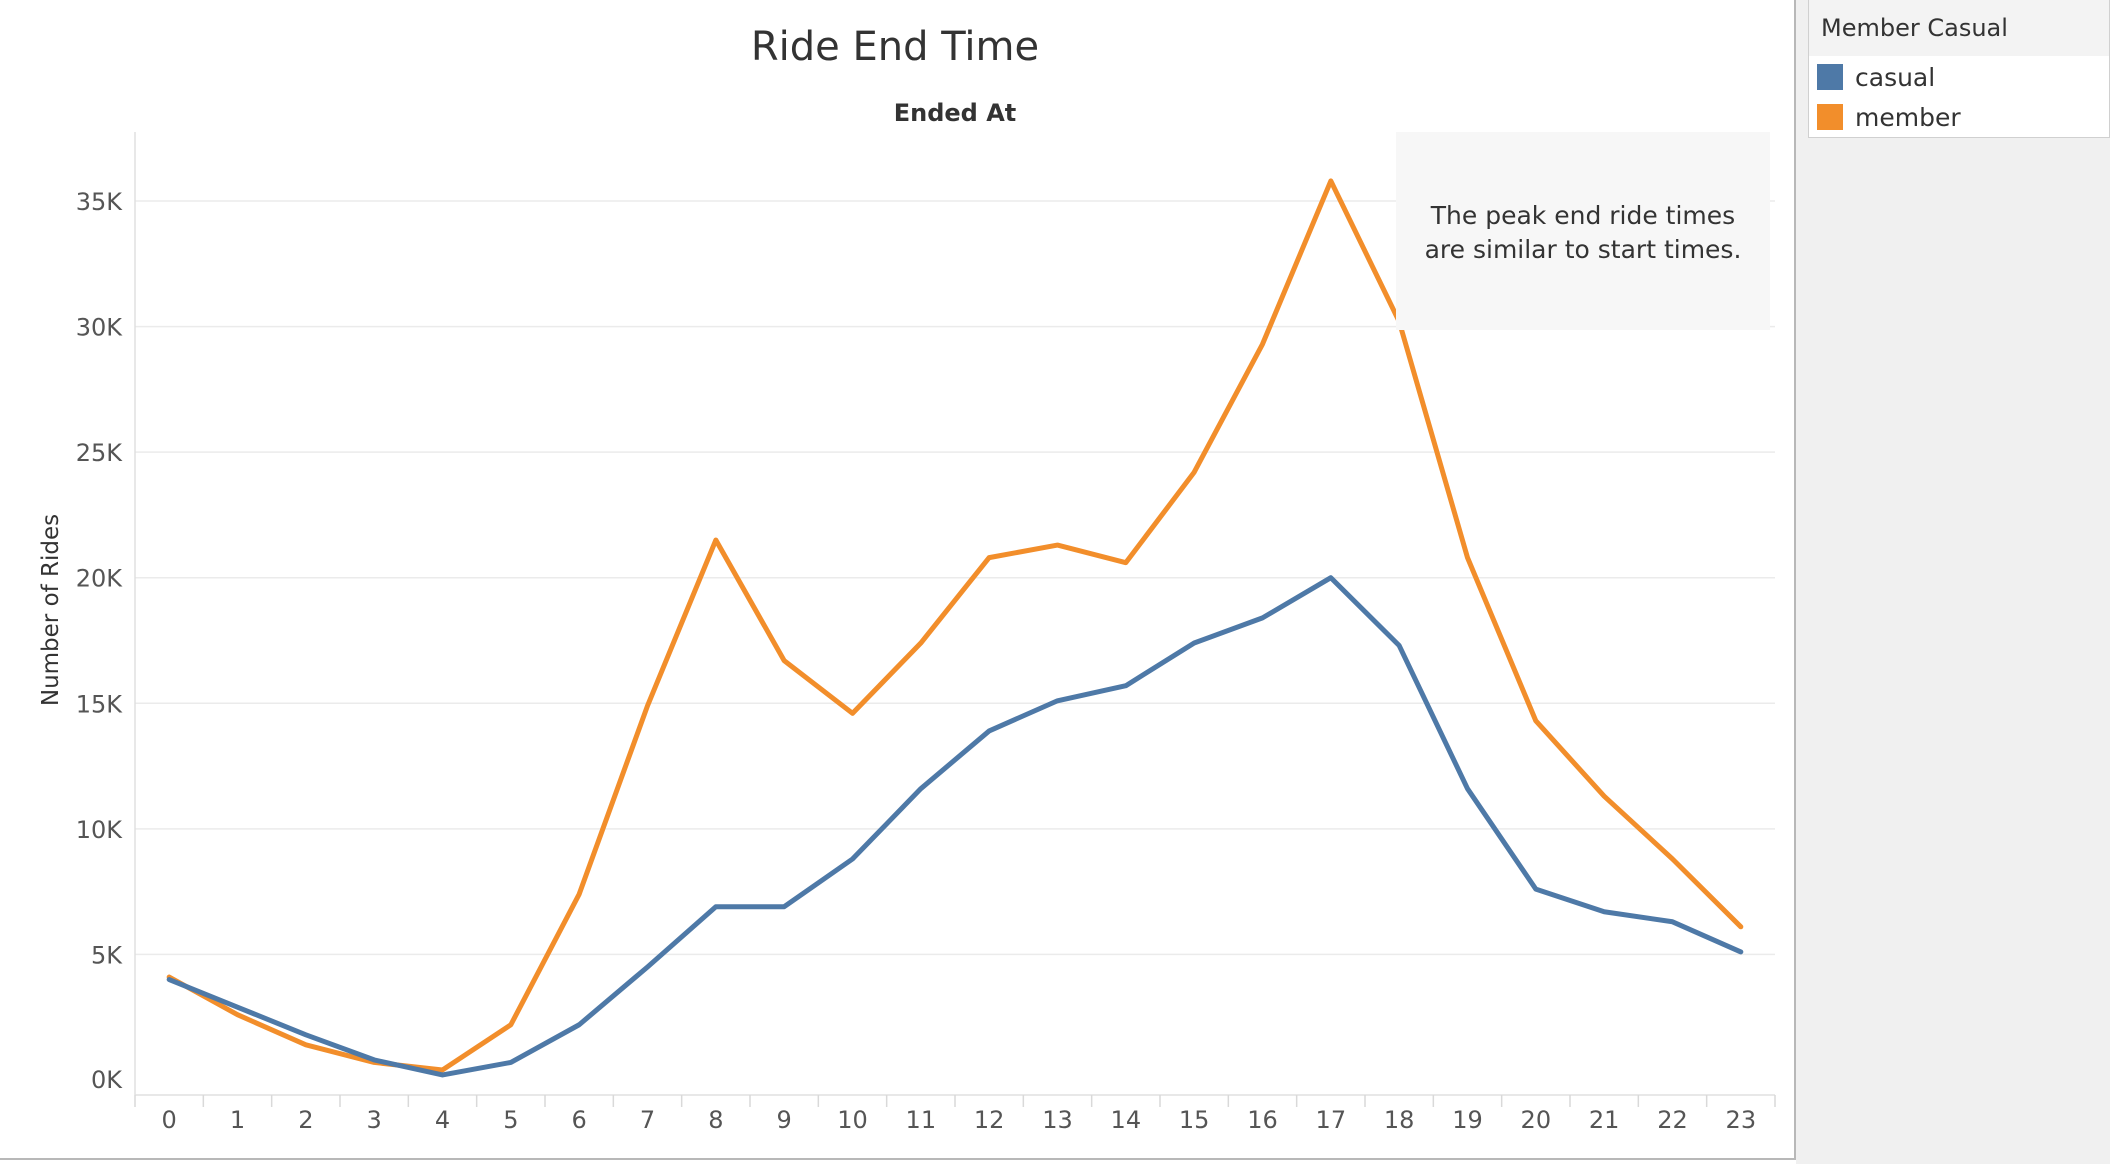  I want to click on legend-title: Member Casual, so click(1959, 28).